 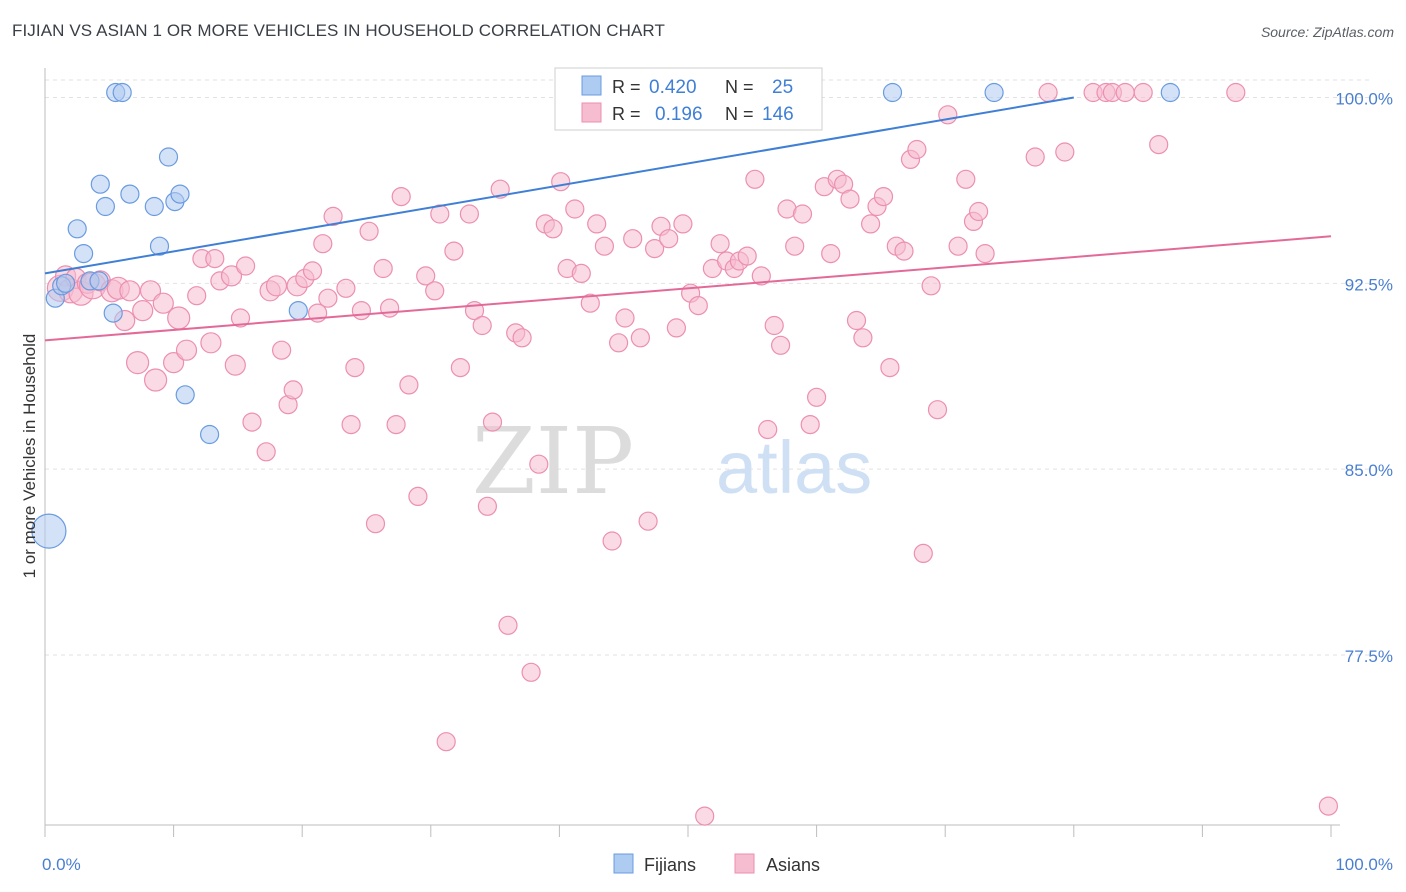 What do you see at coordinates (679, 114) in the screenshot?
I see `legend-r-value-asians: 0.196` at bounding box center [679, 114].